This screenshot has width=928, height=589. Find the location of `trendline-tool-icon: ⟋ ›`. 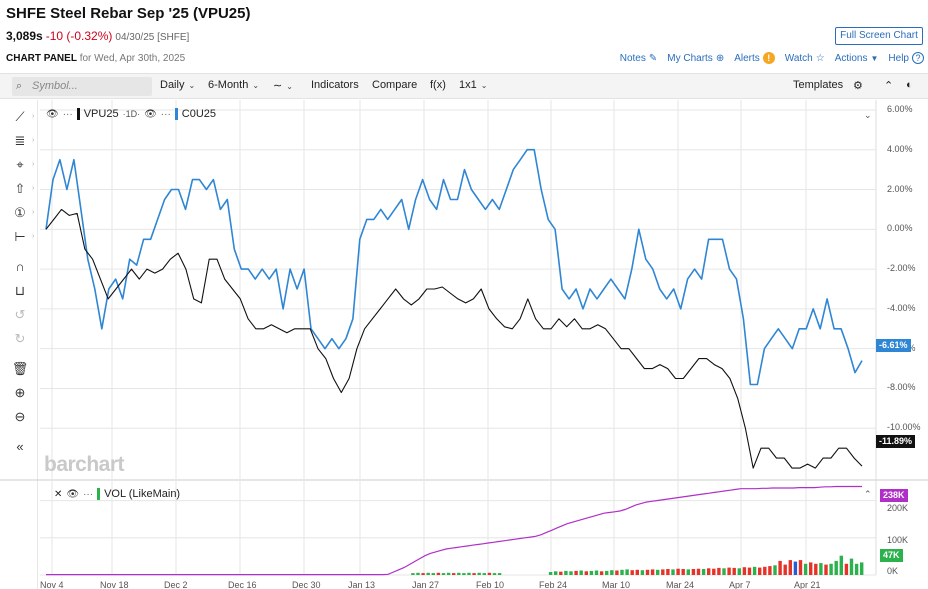

trendline-tool-icon: ⟋ › is located at coordinates (25, 116).